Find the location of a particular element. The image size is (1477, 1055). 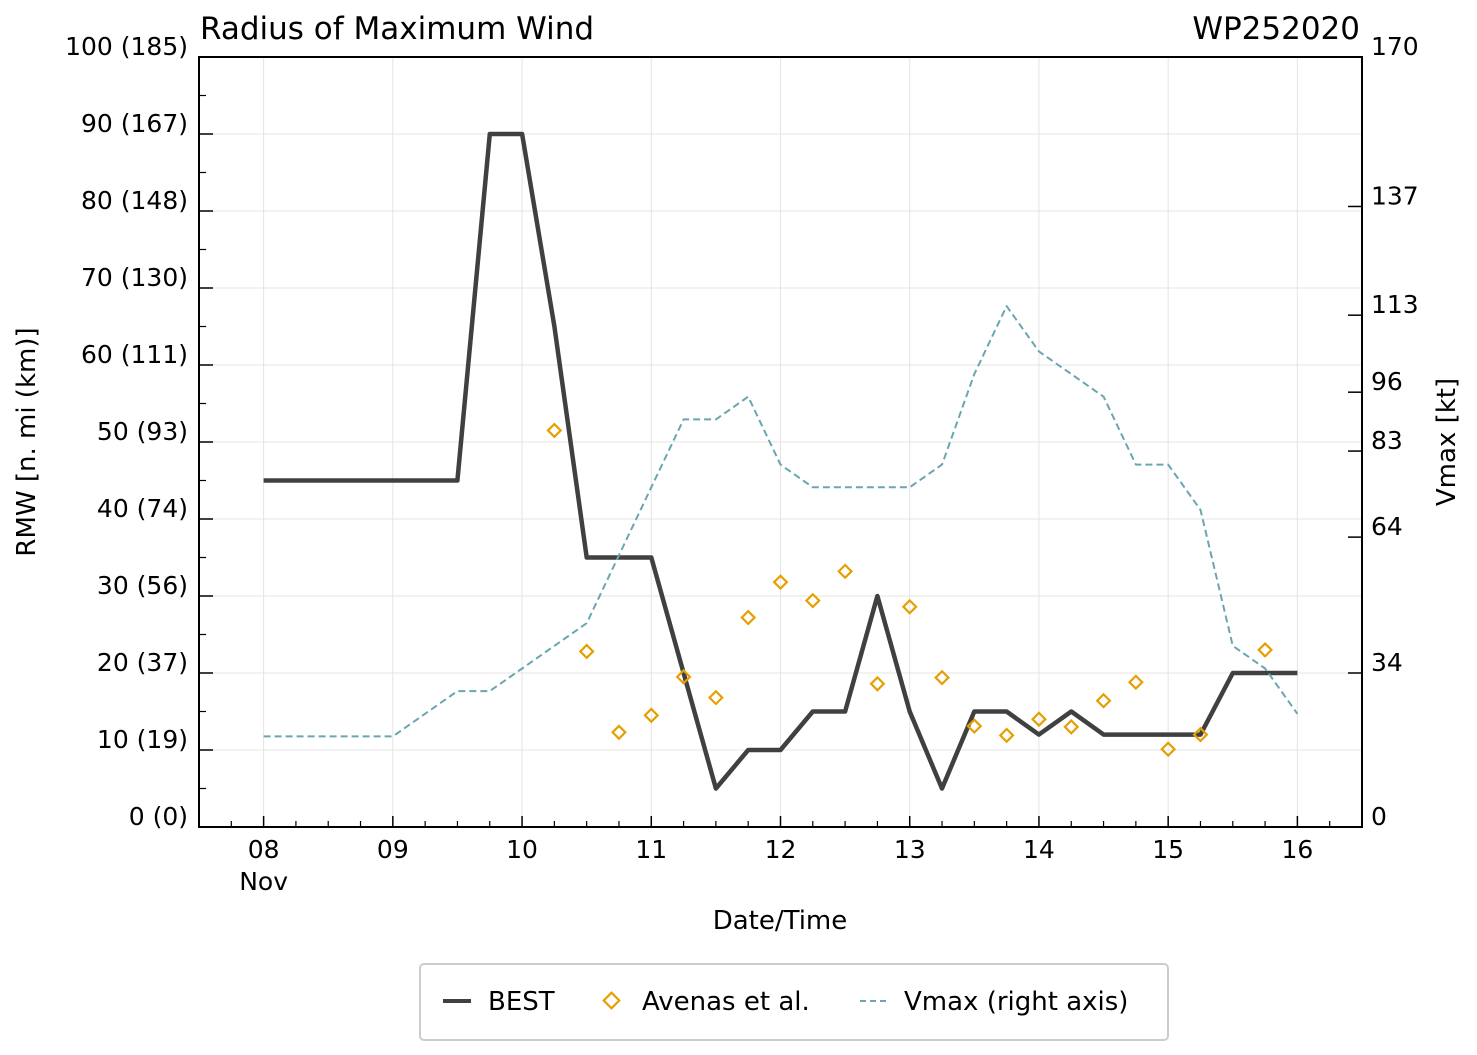

y2-tick-label: 0 is located at coordinates (1379, 816).